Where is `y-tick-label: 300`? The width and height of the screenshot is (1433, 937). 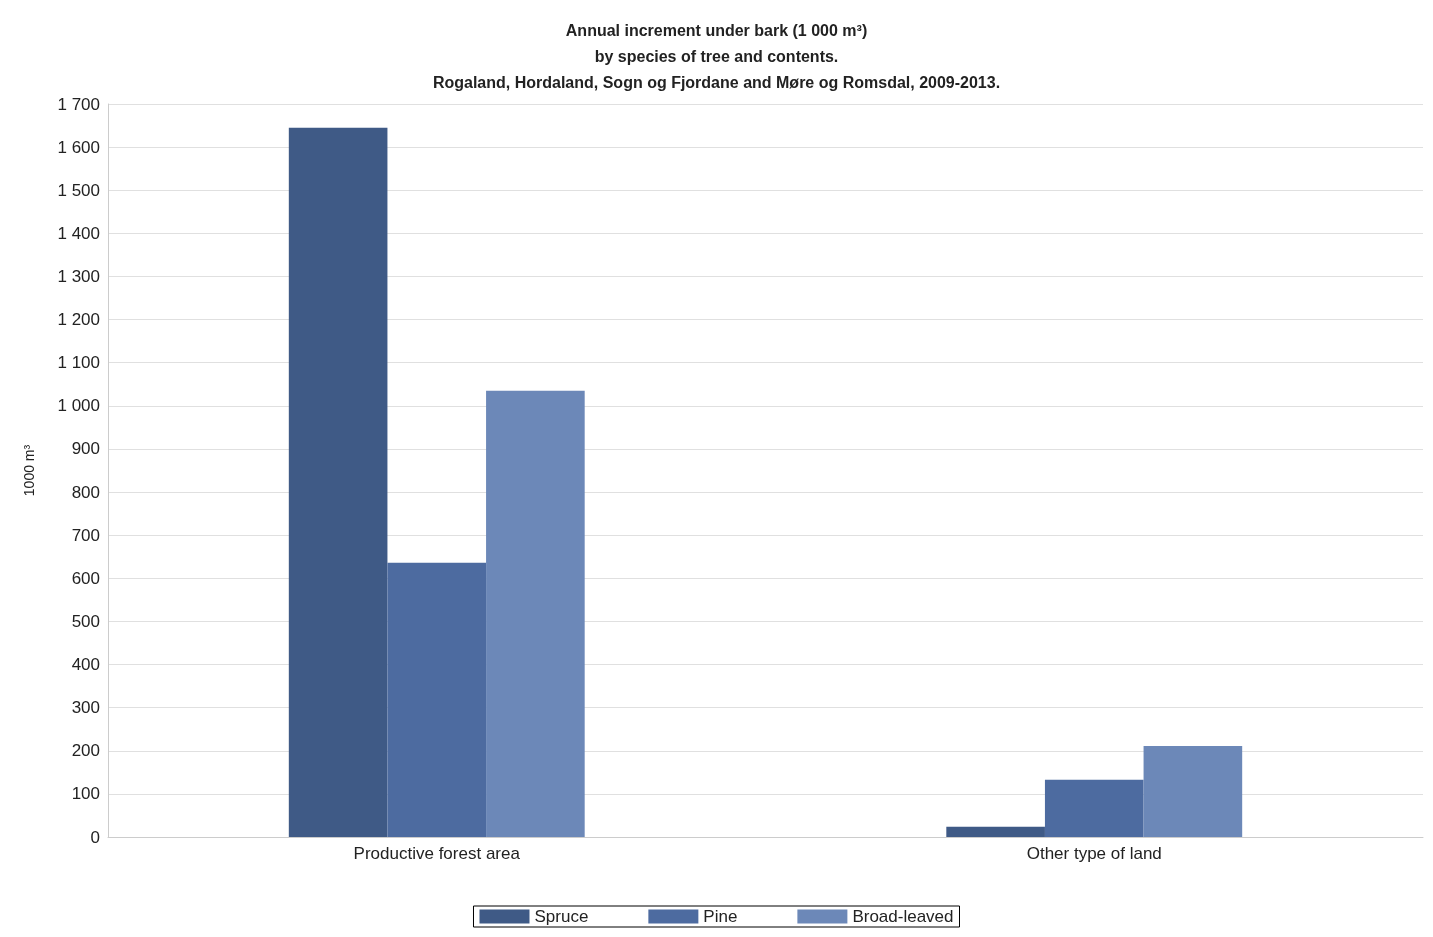
y-tick-label: 300 is located at coordinates (85, 708).